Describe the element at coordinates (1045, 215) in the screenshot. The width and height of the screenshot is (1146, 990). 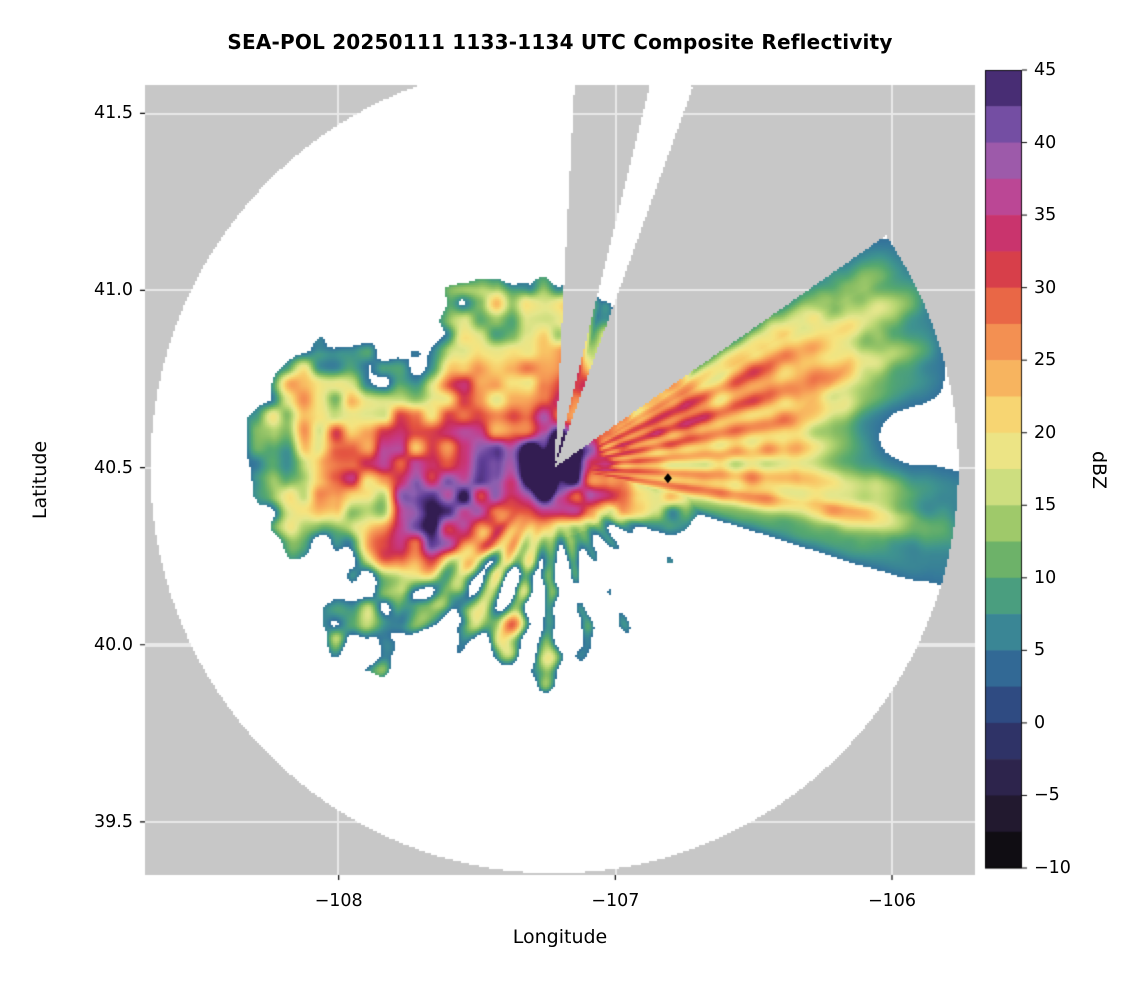
I see `colorbar-tick-label: 35` at that location.